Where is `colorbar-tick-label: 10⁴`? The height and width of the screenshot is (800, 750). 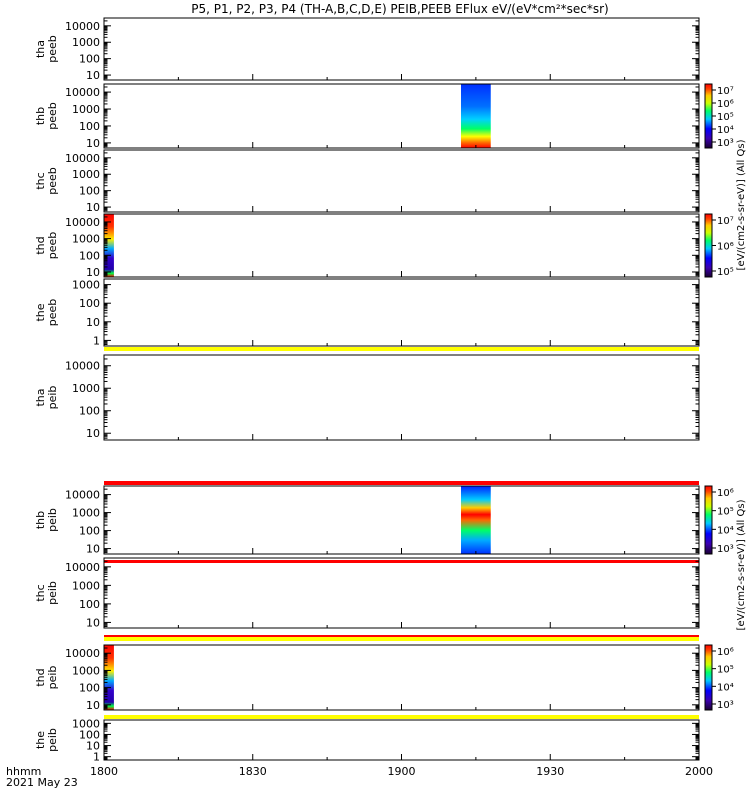 colorbar-tick-label: 10⁴ is located at coordinates (725, 530).